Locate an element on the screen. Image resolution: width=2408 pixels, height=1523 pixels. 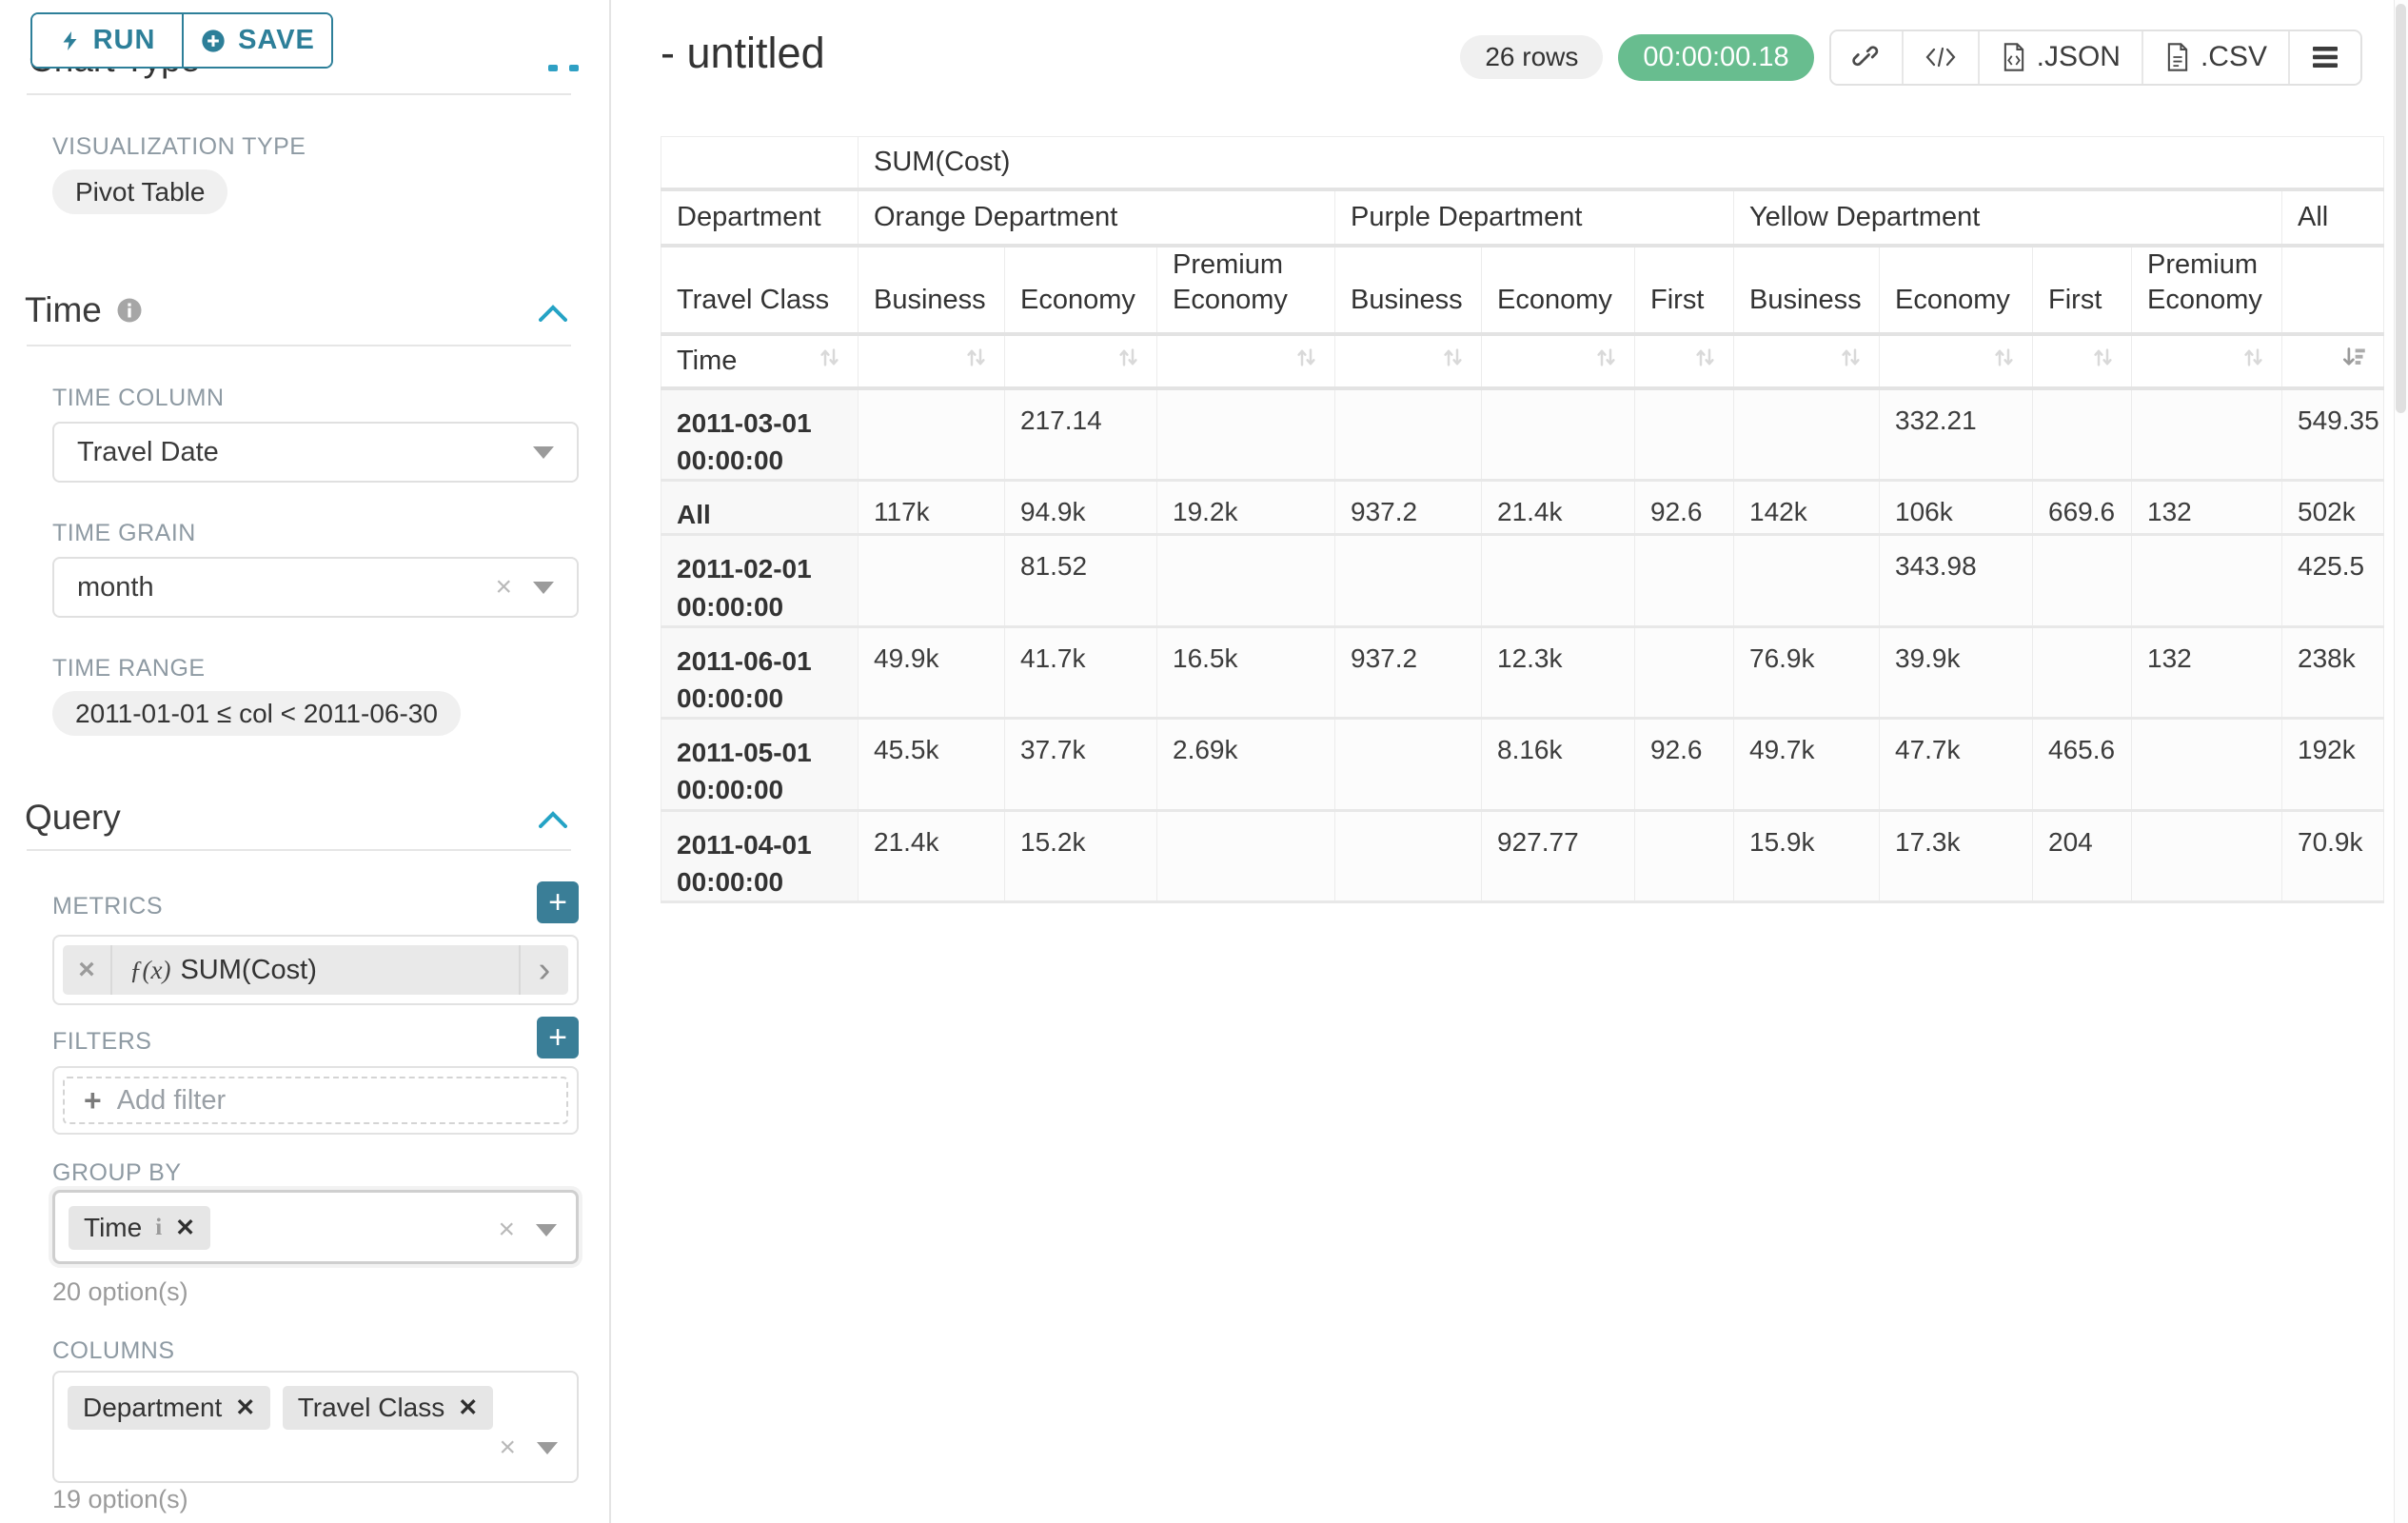
json-file-icon is located at coordinates (2013, 57).